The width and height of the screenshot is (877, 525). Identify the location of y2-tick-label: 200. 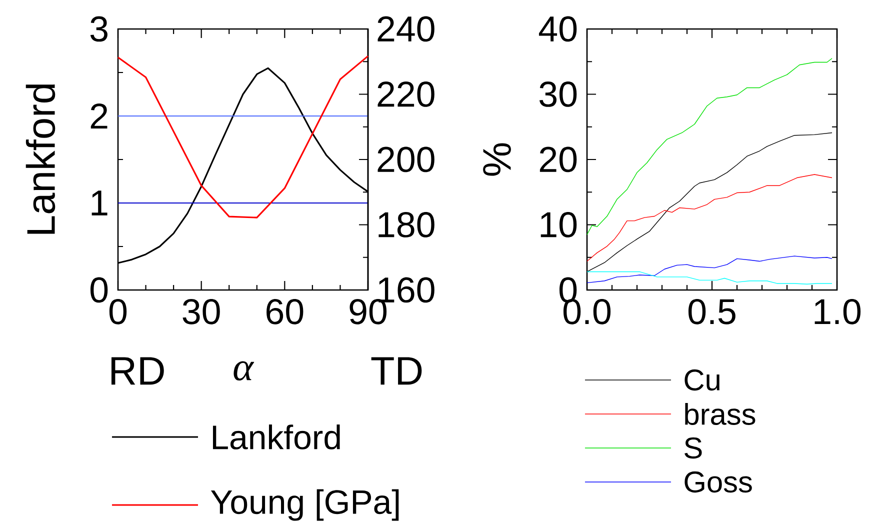
(406, 159).